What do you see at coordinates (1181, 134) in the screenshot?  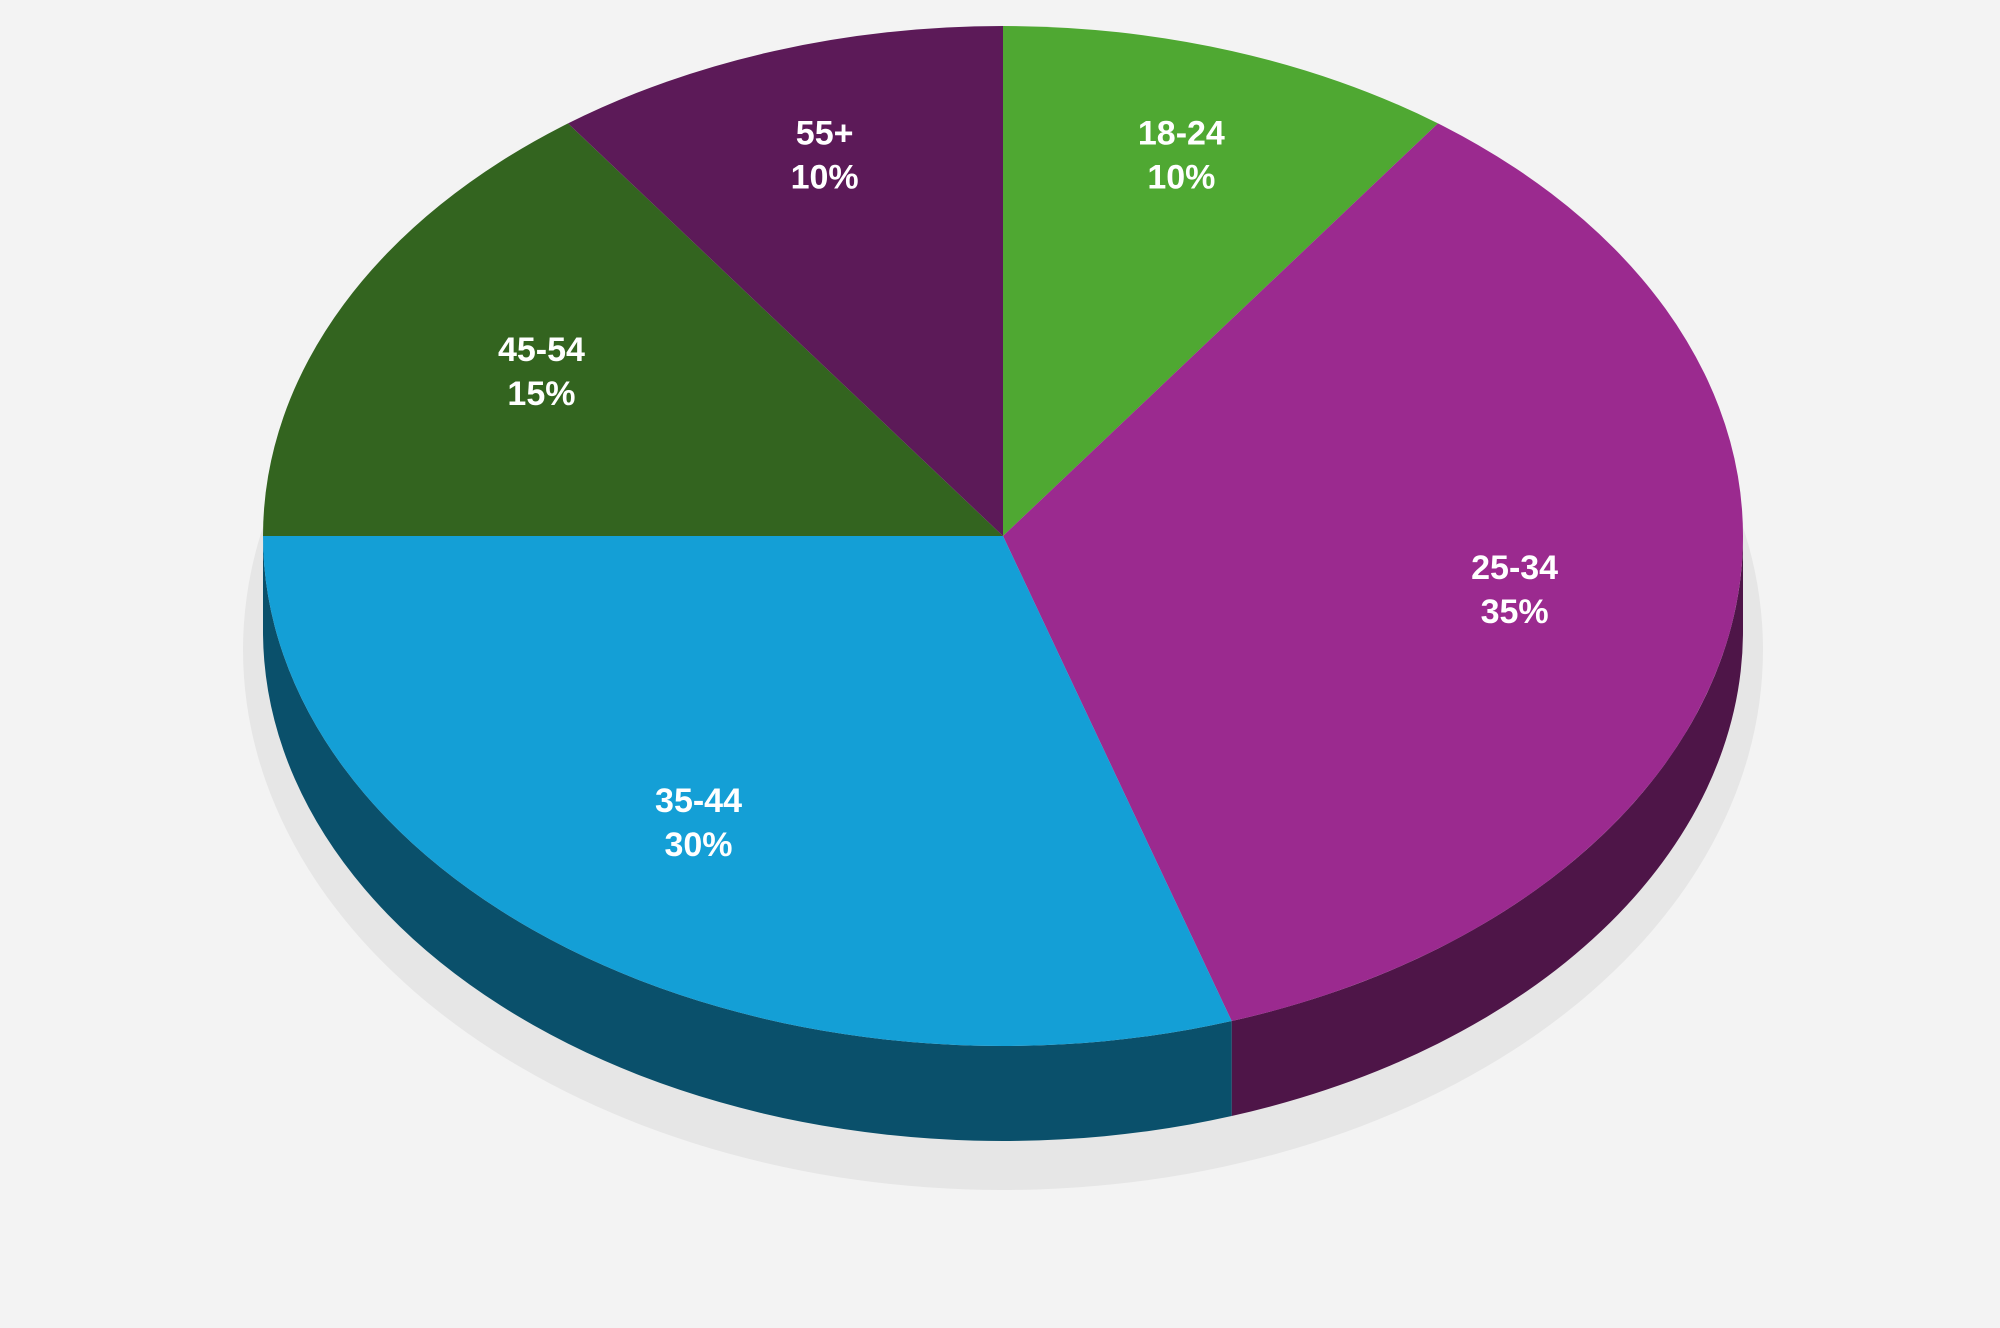 I see `slice-category-label: 18-24` at bounding box center [1181, 134].